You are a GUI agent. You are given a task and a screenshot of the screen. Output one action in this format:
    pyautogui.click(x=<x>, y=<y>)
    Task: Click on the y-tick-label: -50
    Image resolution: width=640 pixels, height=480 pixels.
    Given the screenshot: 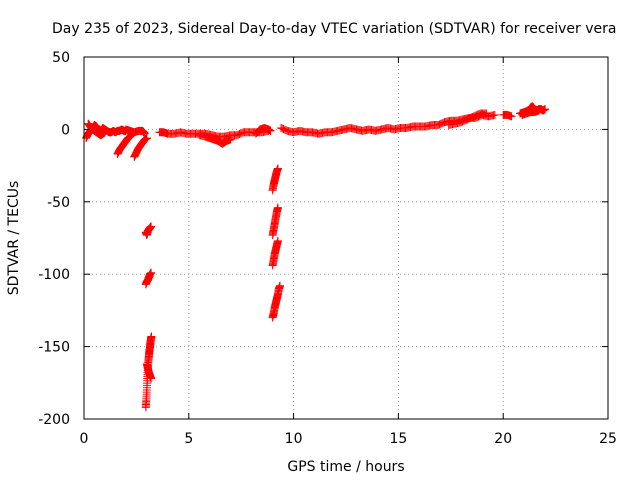 What is the action you would take?
    pyautogui.click(x=58, y=203)
    